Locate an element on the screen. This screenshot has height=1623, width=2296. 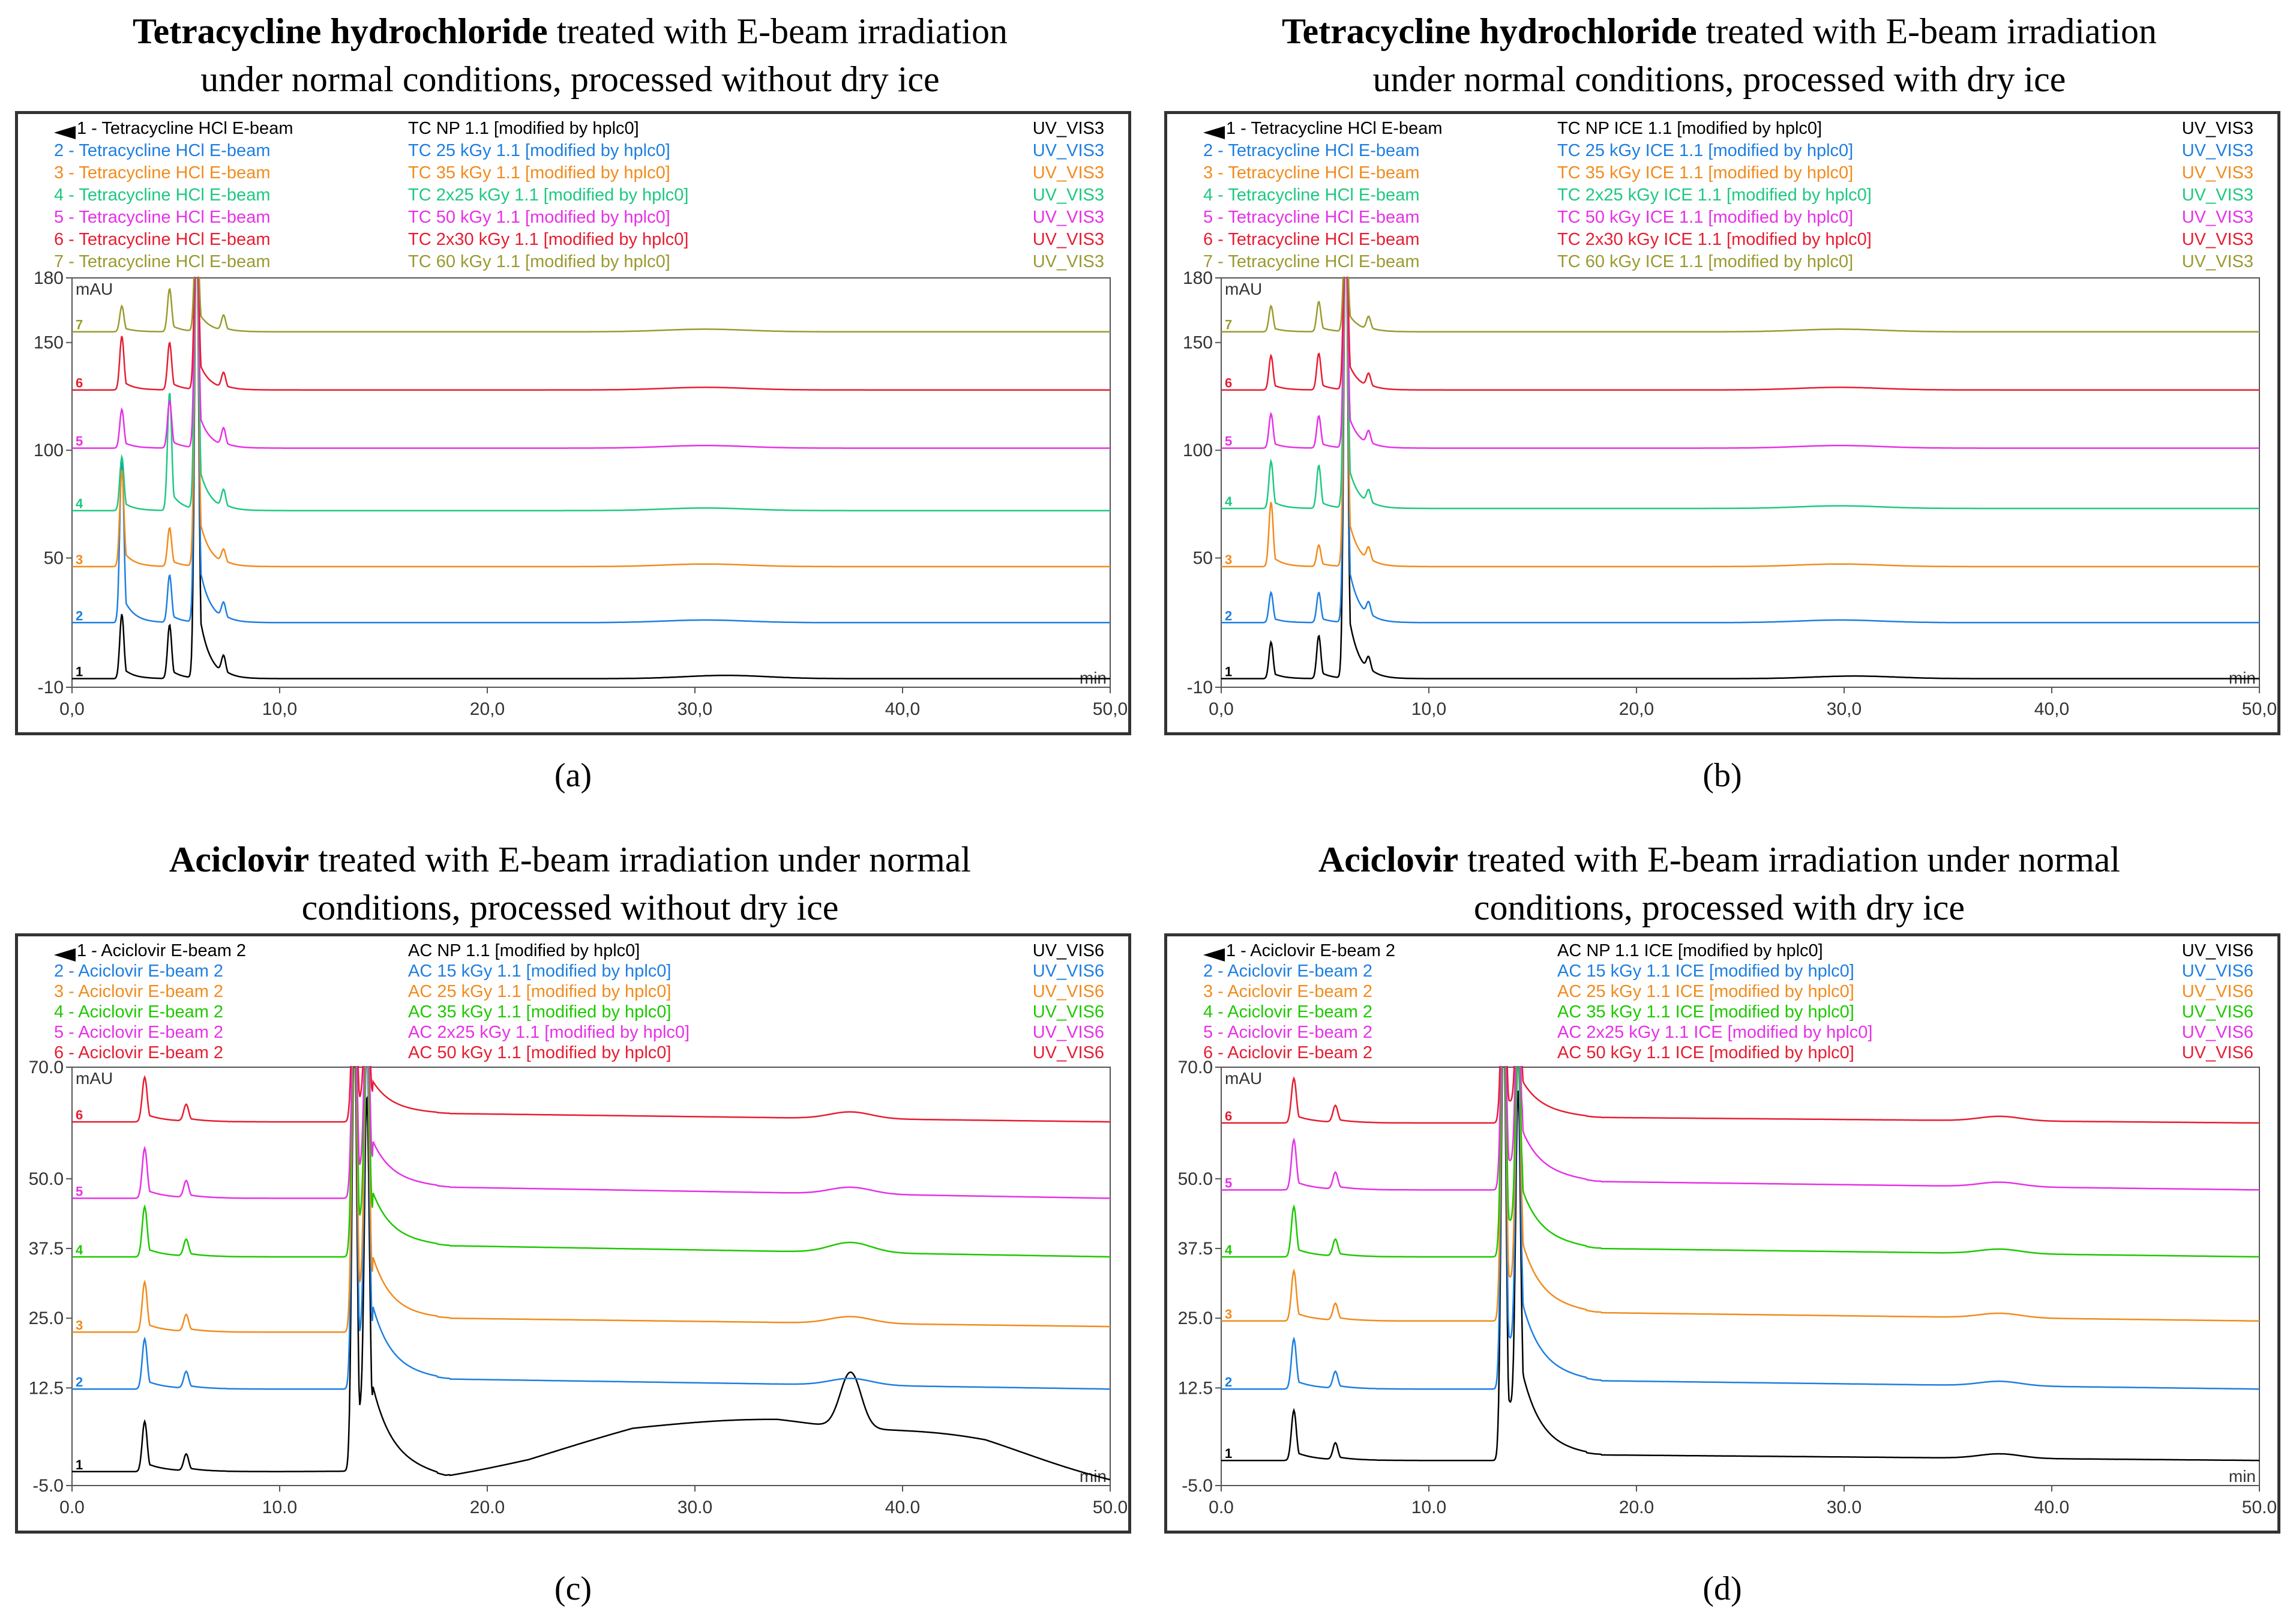
traces is located at coordinates (591, 478).